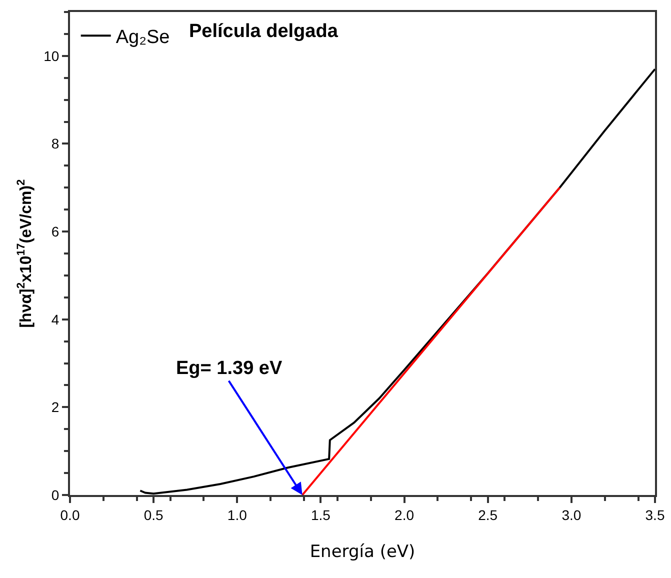 Image resolution: width=671 pixels, height=578 pixels. What do you see at coordinates (52, 56) in the screenshot?
I see `y-tick-label: 10` at bounding box center [52, 56].